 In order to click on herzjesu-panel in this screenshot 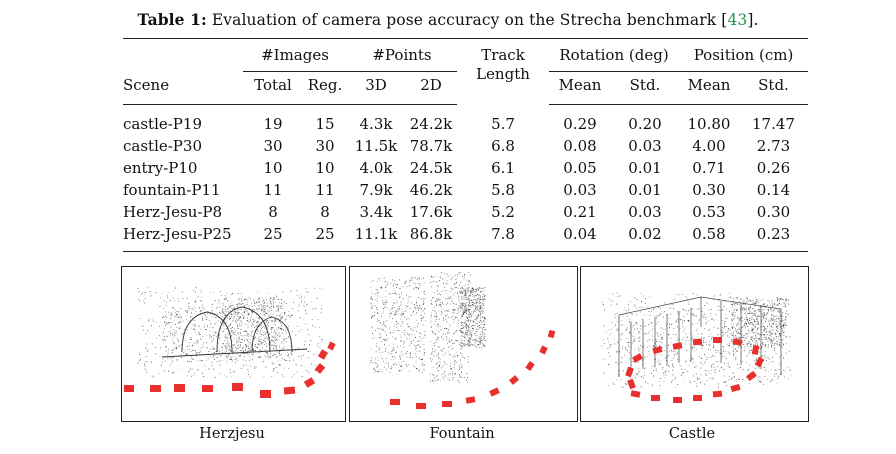, I will do `click(233, 344)`.